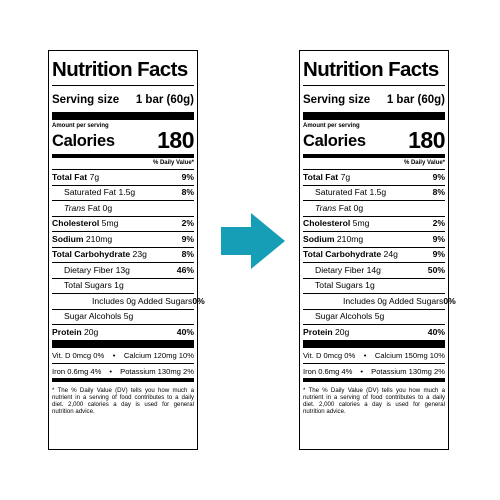 Image resolution: width=500 pixels, height=500 pixels. I want to click on nutrient-dv: 40%, so click(436, 331).